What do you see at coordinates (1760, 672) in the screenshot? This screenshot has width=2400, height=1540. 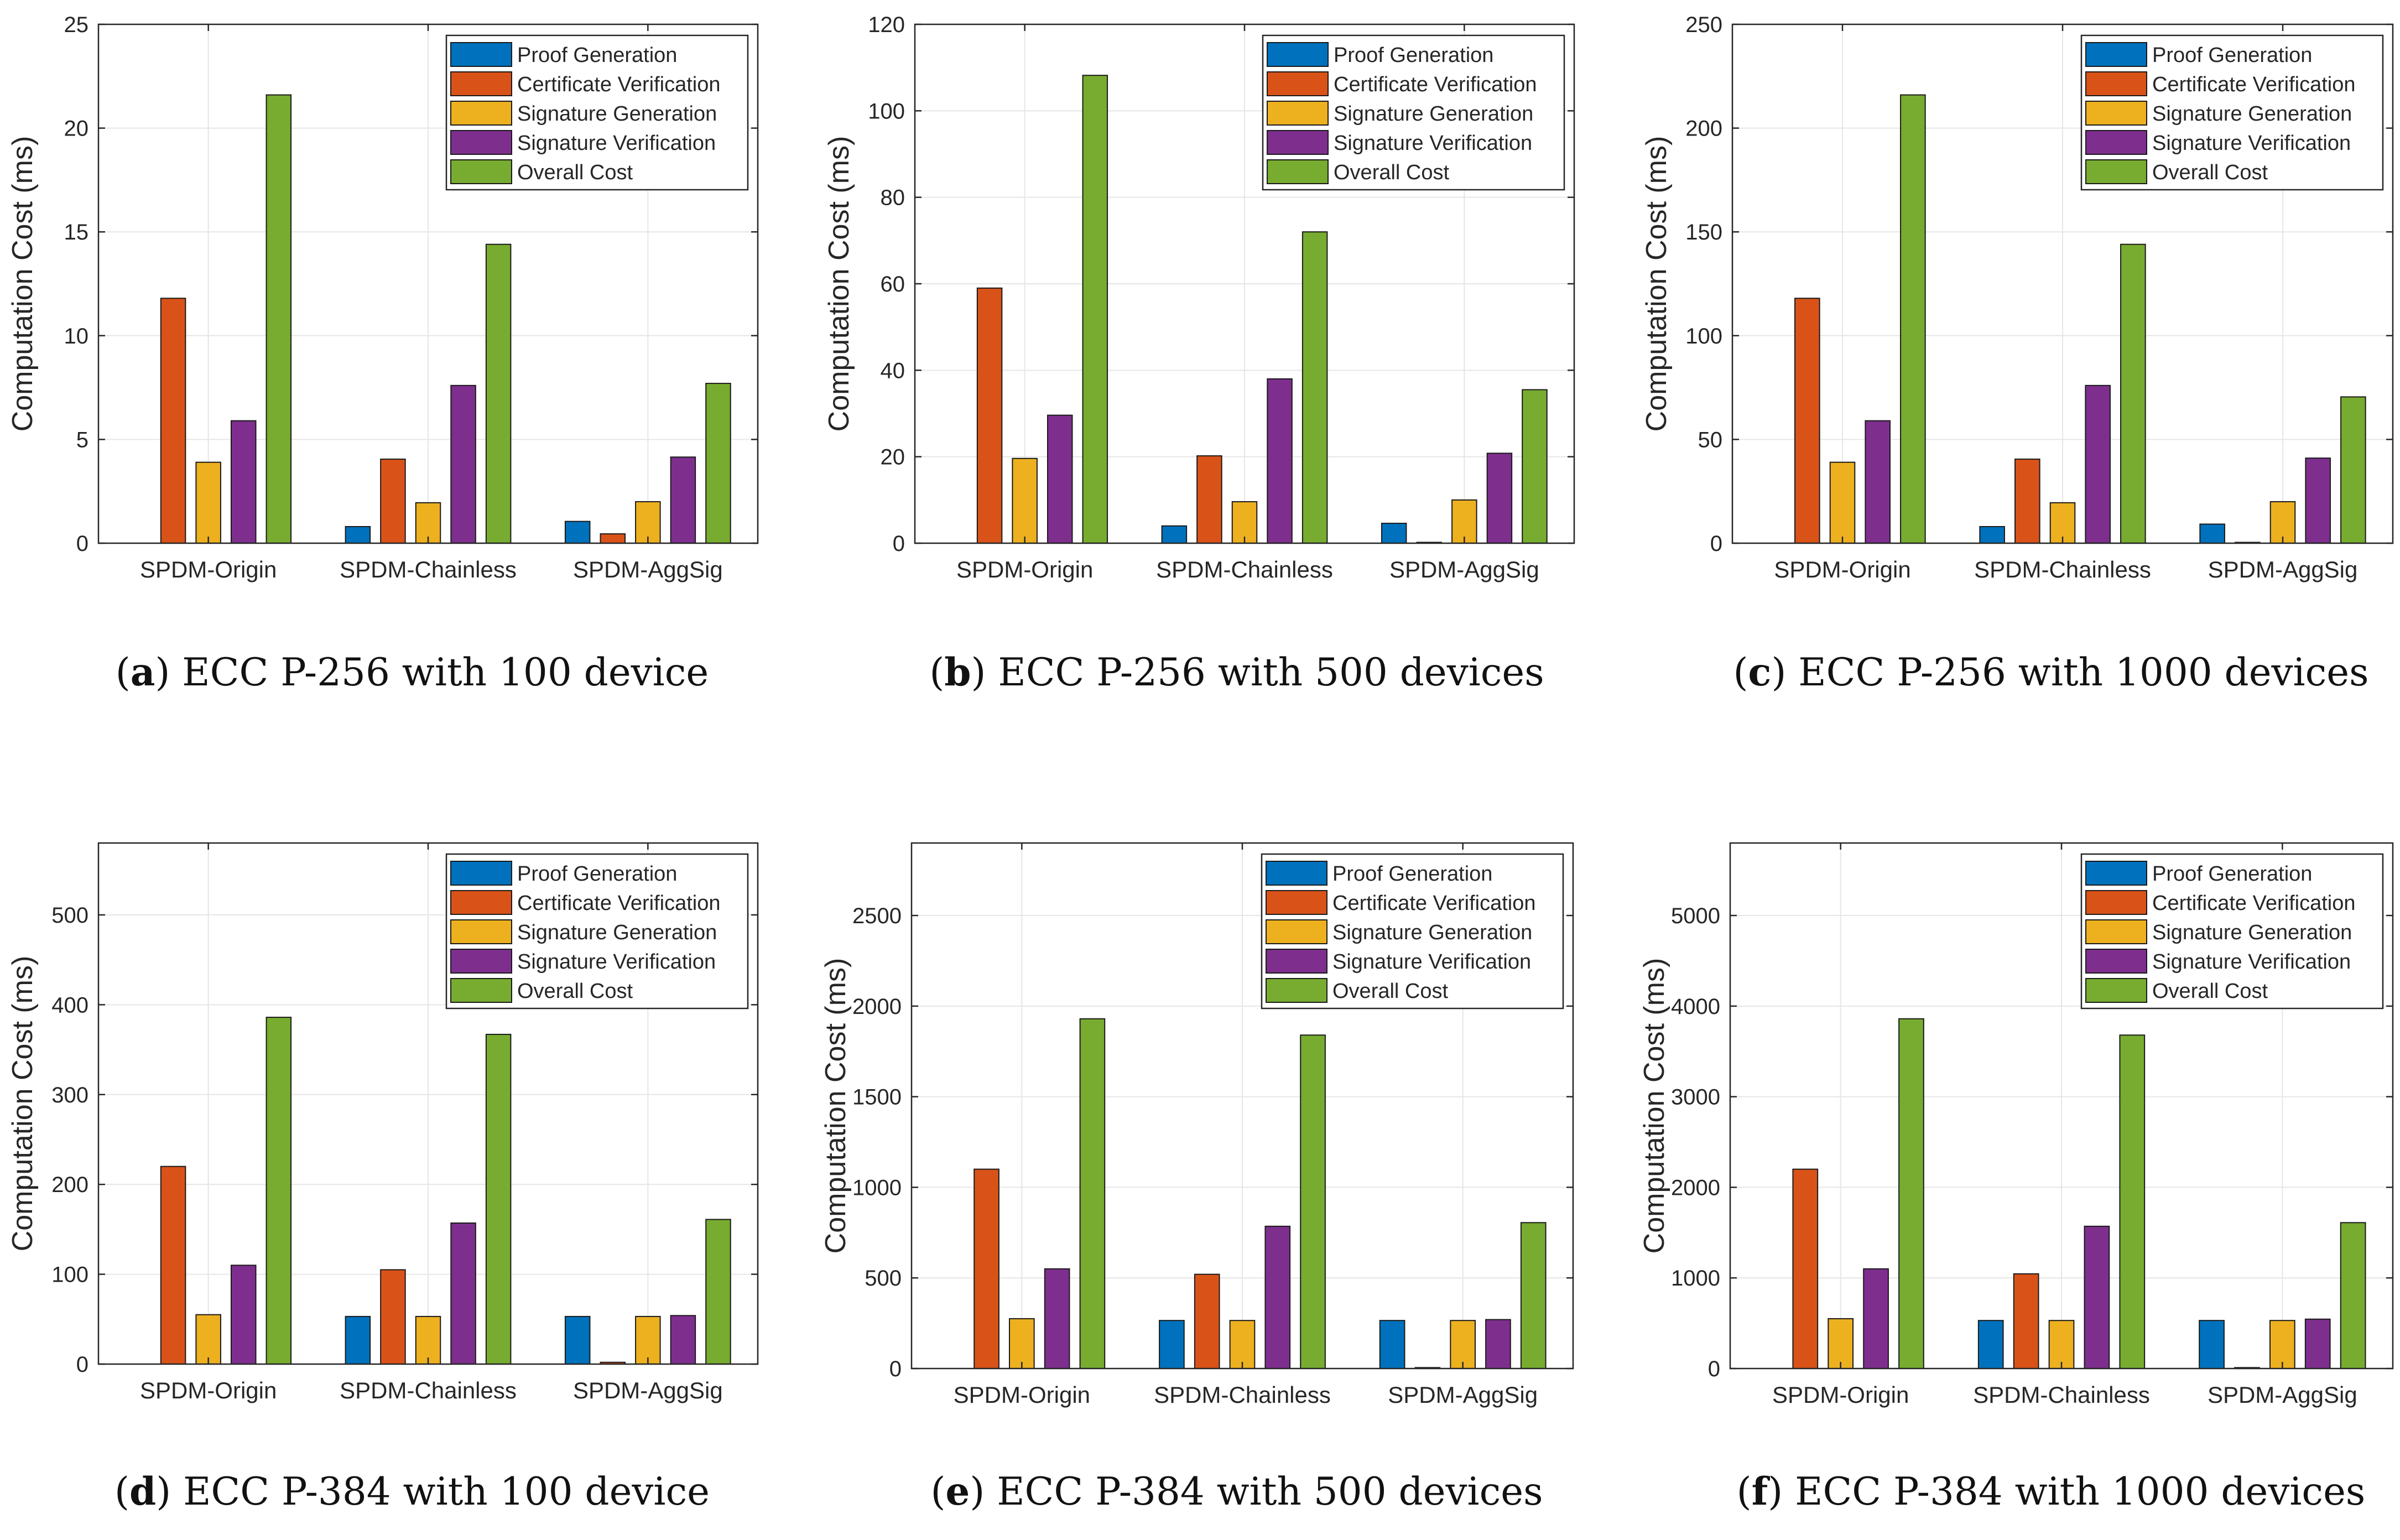 I see `caption-letter: c` at bounding box center [1760, 672].